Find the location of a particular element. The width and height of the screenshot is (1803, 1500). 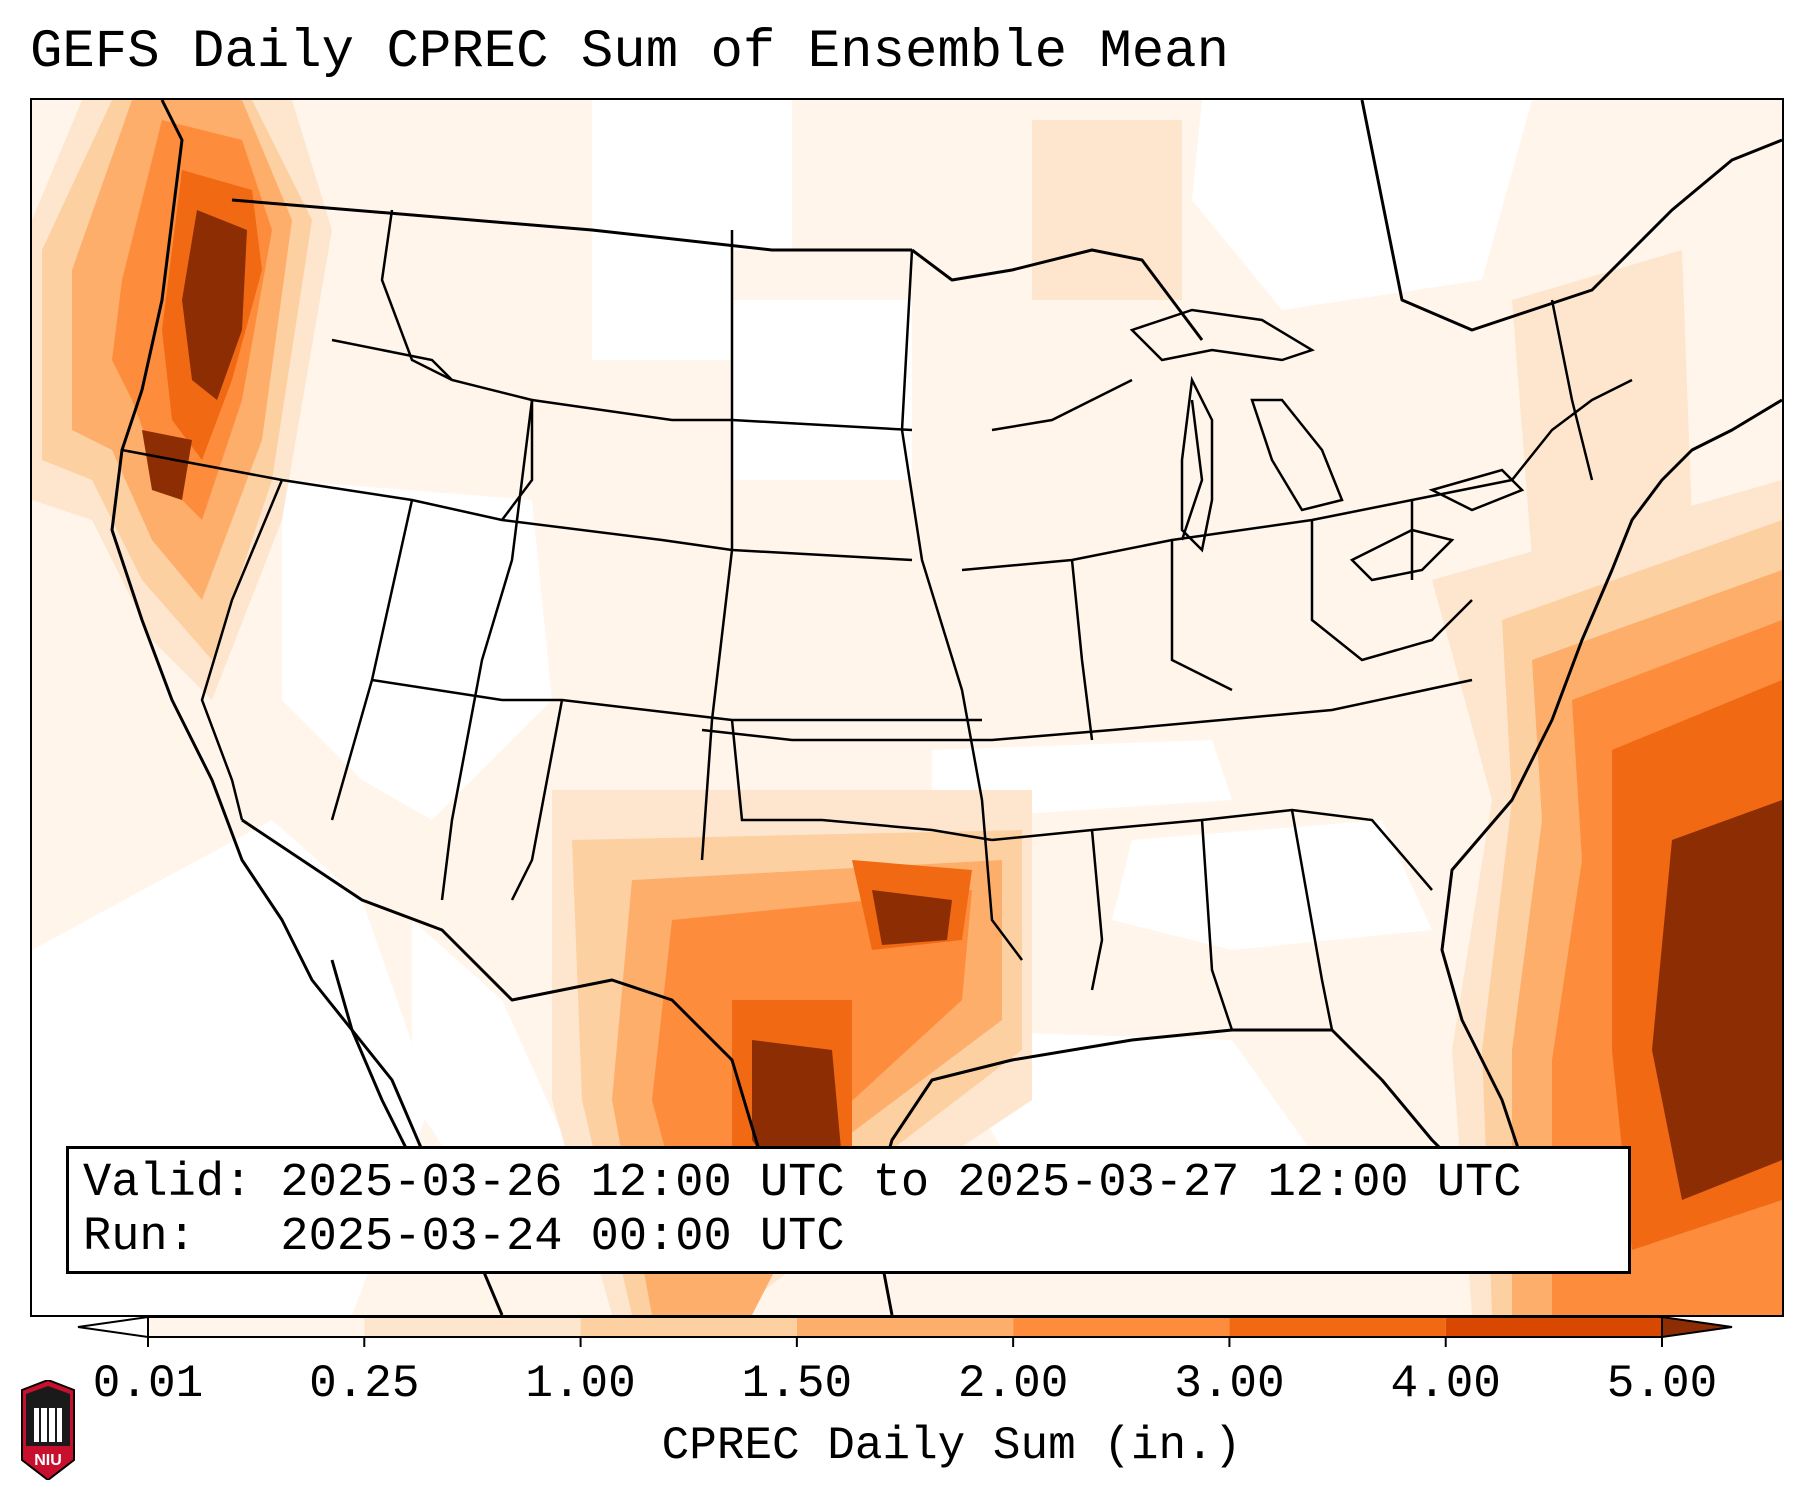

niu-logo: NIU is located at coordinates (48, 1430).